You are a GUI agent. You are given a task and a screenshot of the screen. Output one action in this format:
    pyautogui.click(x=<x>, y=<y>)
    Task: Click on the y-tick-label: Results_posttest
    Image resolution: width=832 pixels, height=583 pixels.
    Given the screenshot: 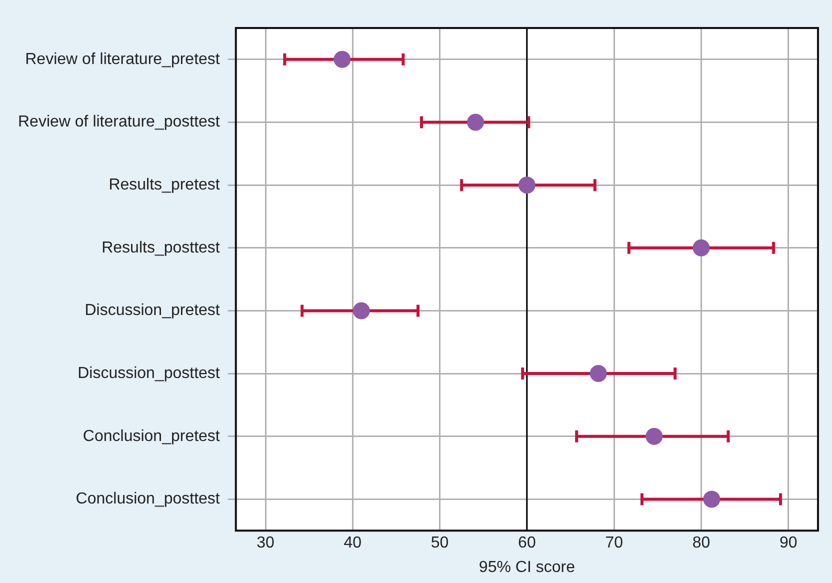 What is the action you would take?
    pyautogui.click(x=161, y=247)
    